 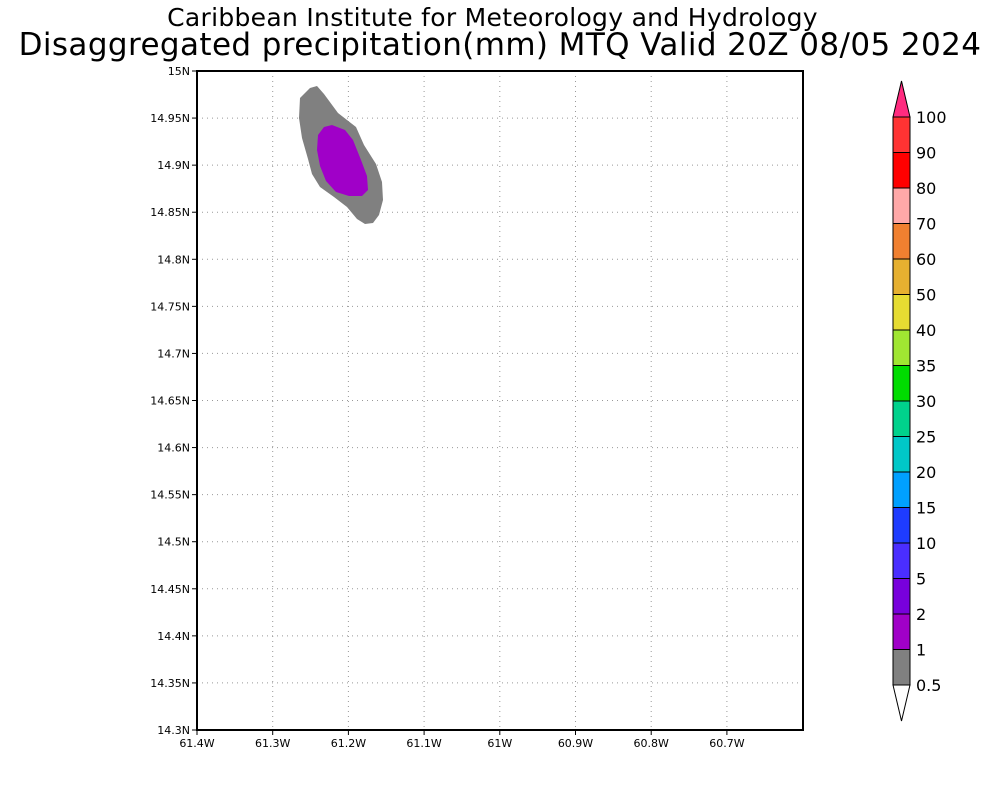 I want to click on colorbar-label: 25, so click(x=926, y=437).